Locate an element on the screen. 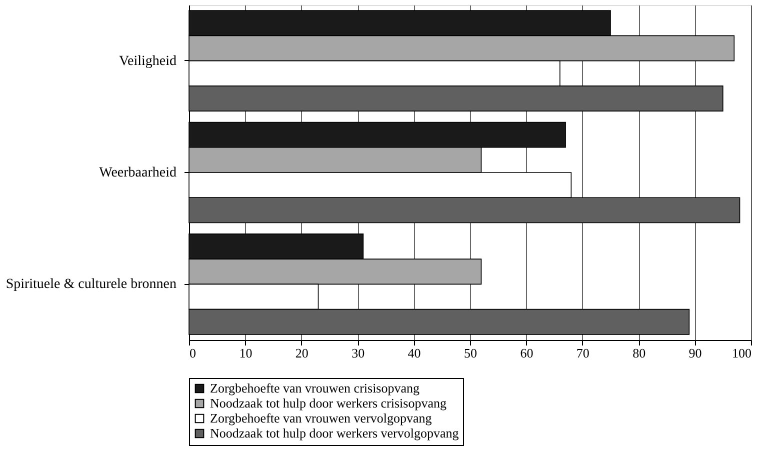  legend-label: Zorgbehoefte van vrouwen vervolgopvang is located at coordinates (321, 418).